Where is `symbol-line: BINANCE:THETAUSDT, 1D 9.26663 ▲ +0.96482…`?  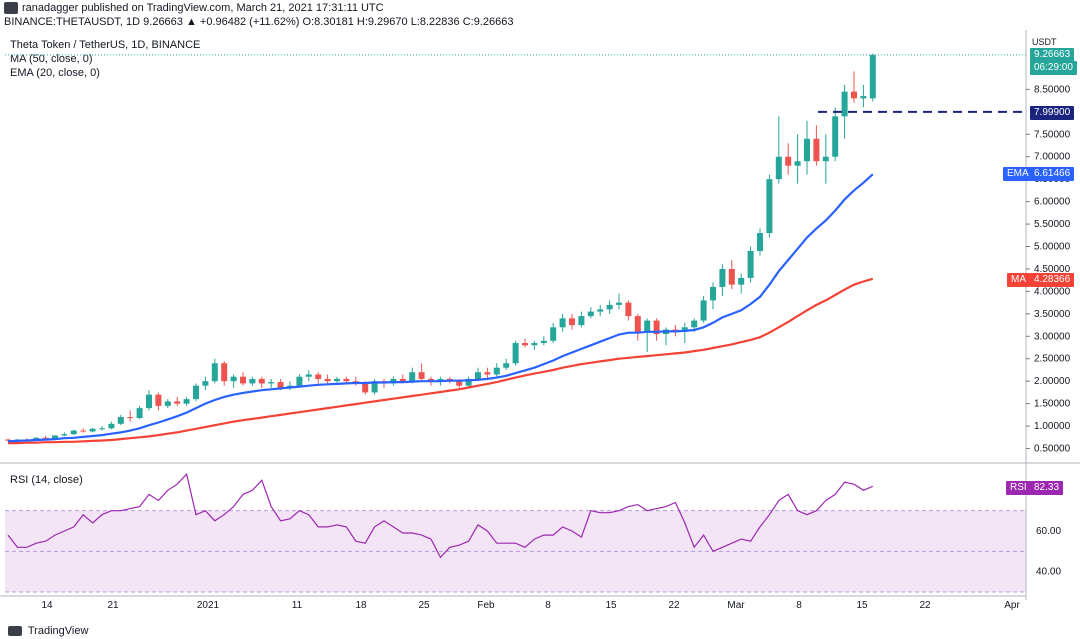
symbol-line: BINANCE:THETAUSDT, 1D 9.26663 ▲ +0.96482… is located at coordinates (259, 22).